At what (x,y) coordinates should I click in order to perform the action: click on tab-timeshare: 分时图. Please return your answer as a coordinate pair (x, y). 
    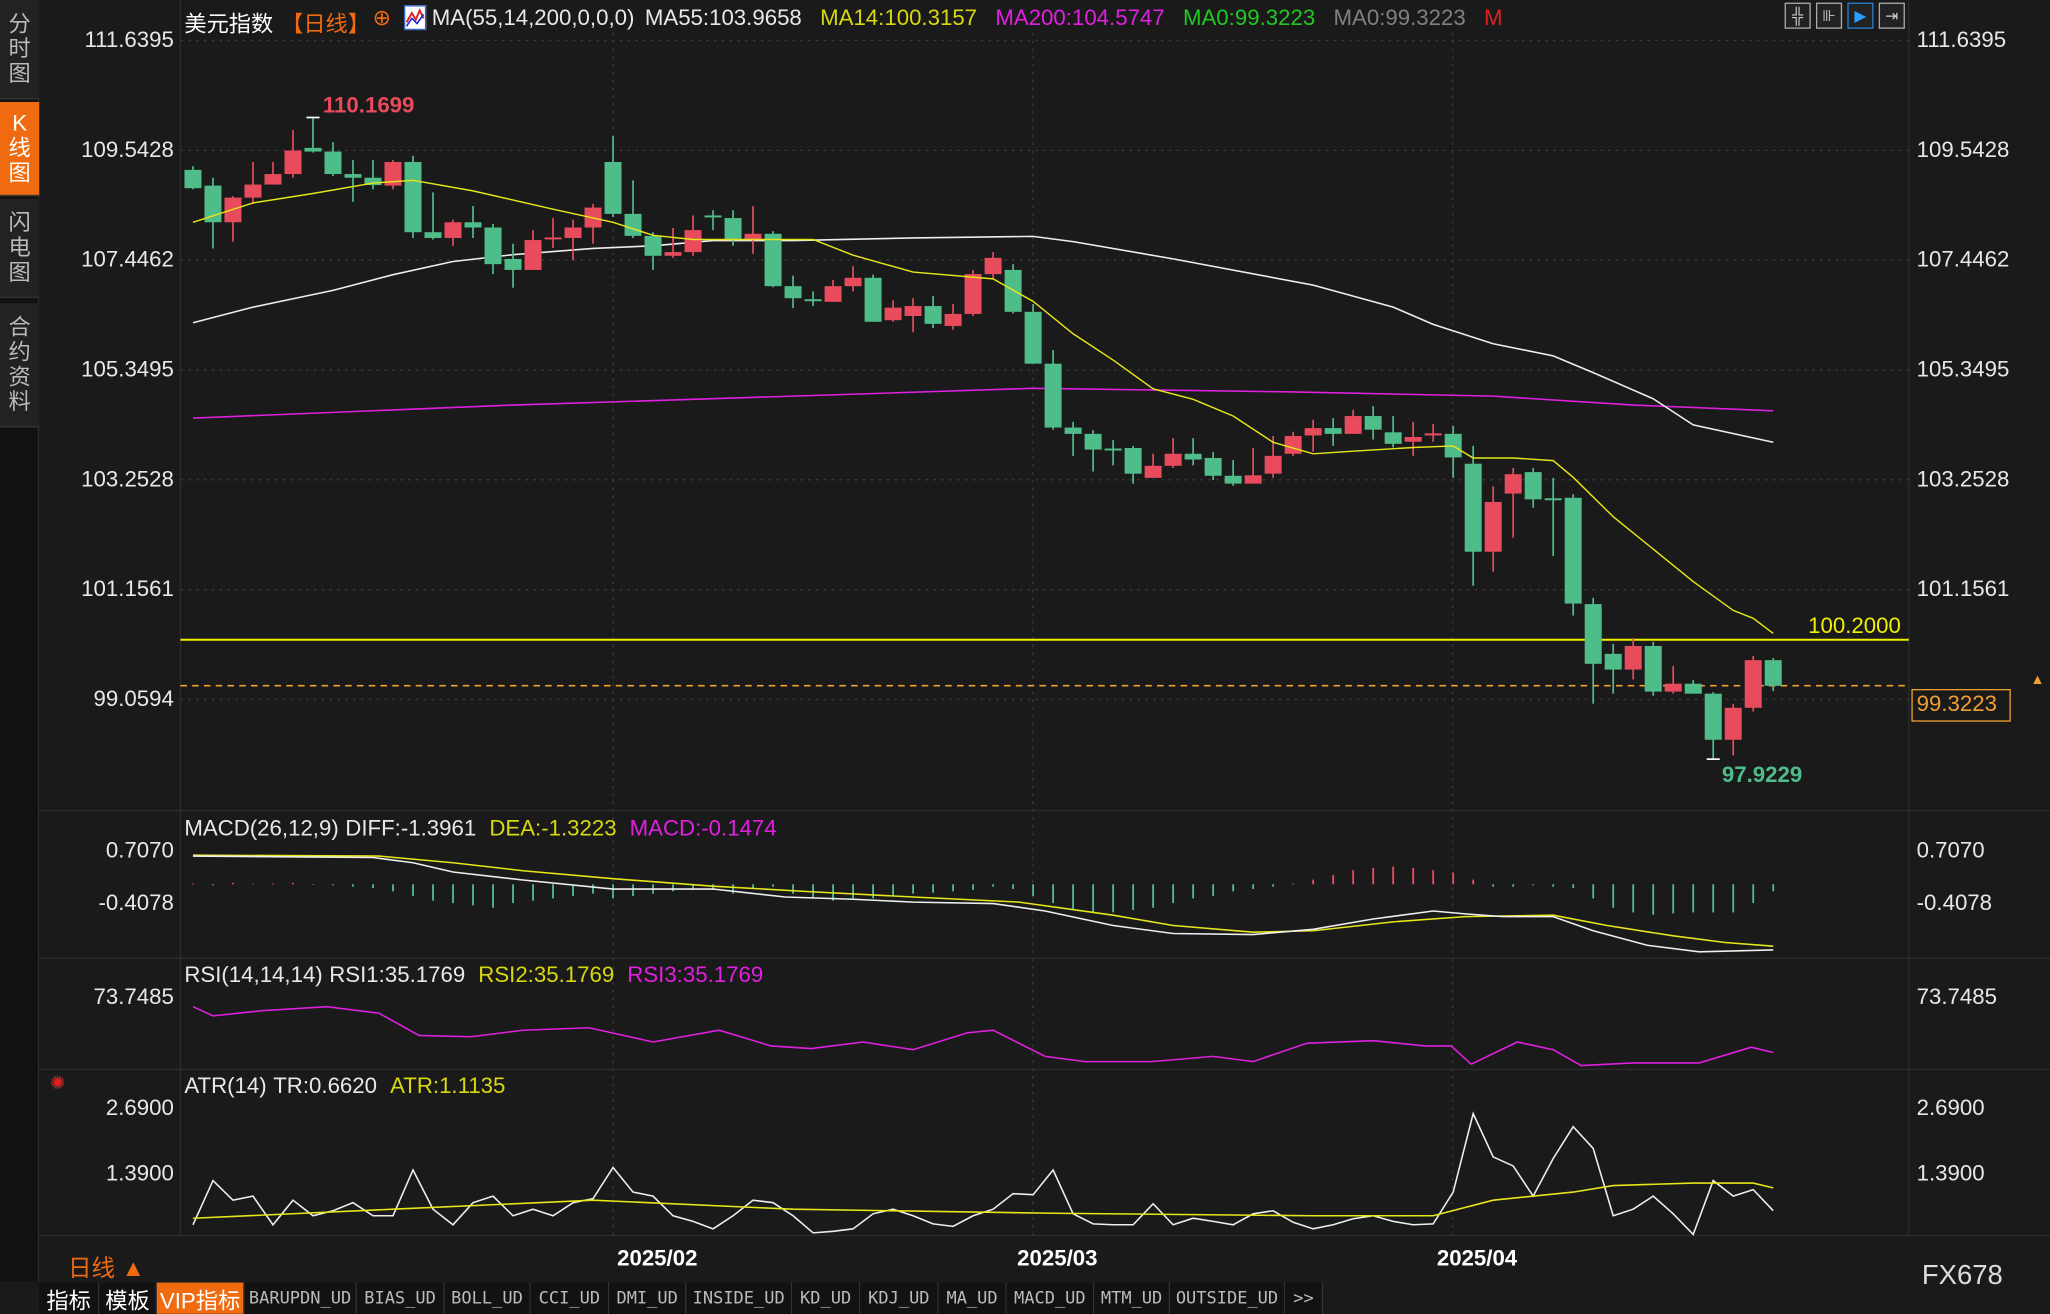
    Looking at the image, I should click on (20, 50).